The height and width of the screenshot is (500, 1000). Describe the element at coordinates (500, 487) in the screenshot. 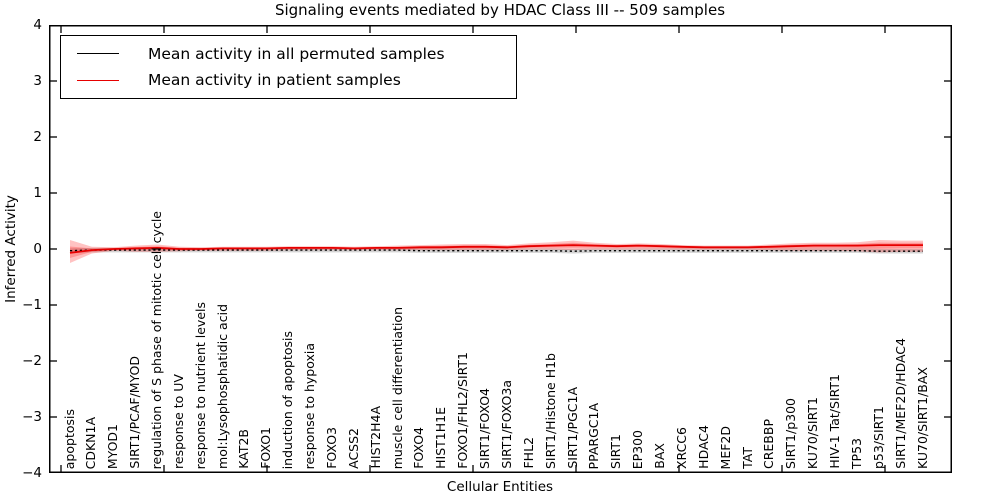

I see `x-axis-label: Cellular Entities` at that location.